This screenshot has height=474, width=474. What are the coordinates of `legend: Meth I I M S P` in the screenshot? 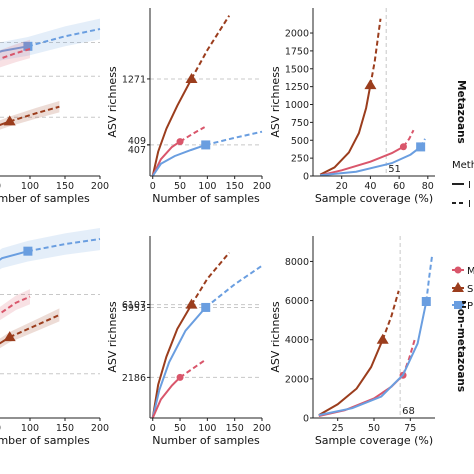 It's located at (463, 236).